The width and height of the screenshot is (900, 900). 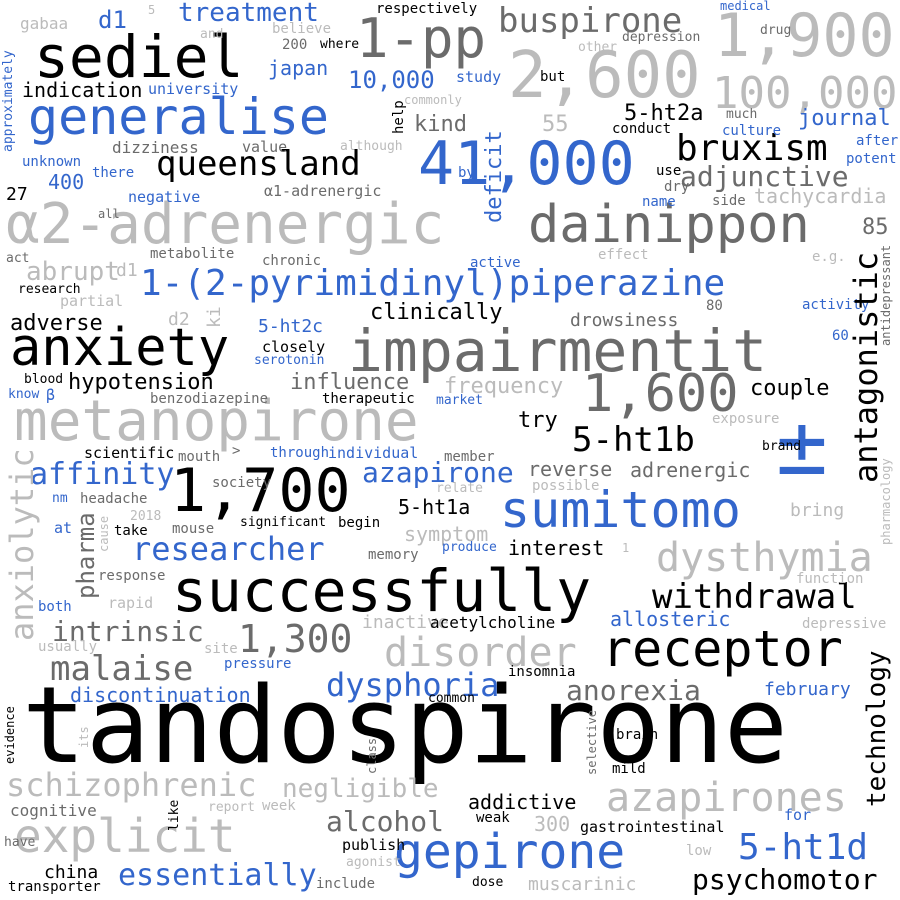 I want to click on cloud-word-azapirone: azapirone, so click(x=438, y=472).